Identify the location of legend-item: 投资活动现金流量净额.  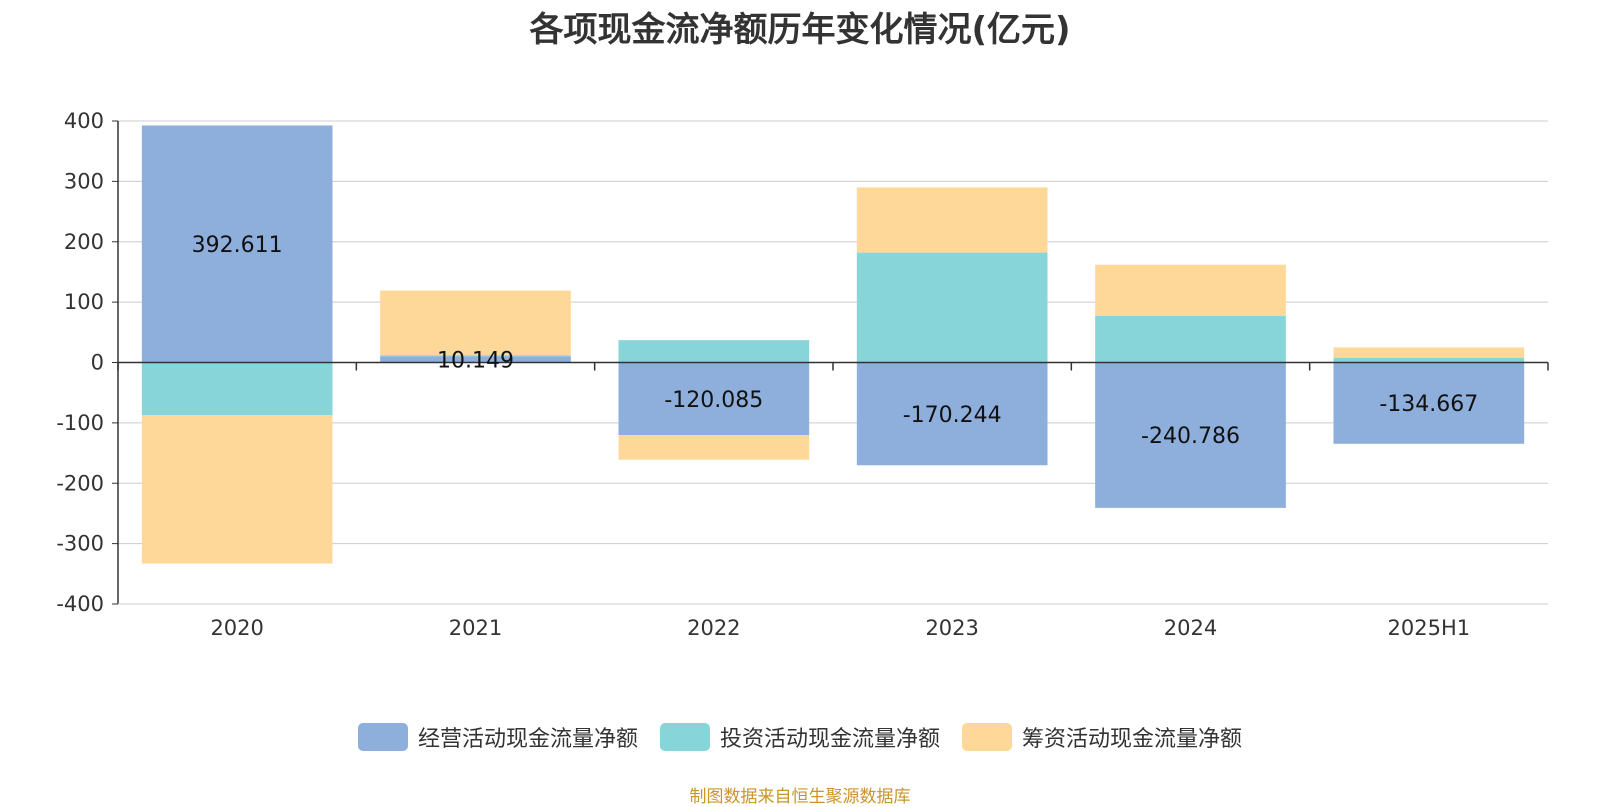
(799, 737).